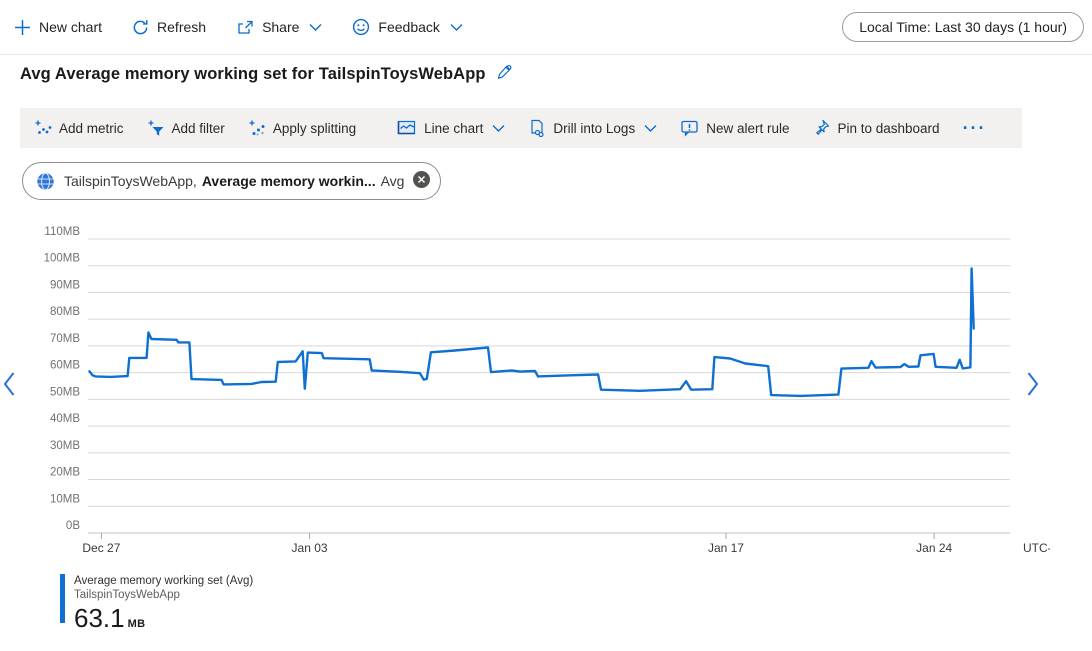 The height and width of the screenshot is (651, 1092). Describe the element at coordinates (392, 181) in the screenshot. I see `metric-pill-aggregation: Avg` at that location.